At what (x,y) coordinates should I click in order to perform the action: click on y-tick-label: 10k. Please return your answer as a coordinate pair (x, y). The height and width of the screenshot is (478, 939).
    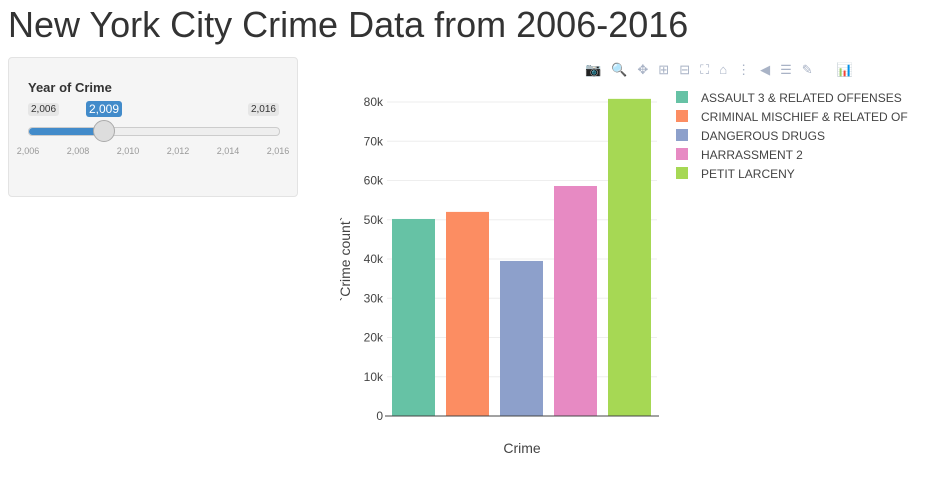
    Looking at the image, I should click on (374, 377).